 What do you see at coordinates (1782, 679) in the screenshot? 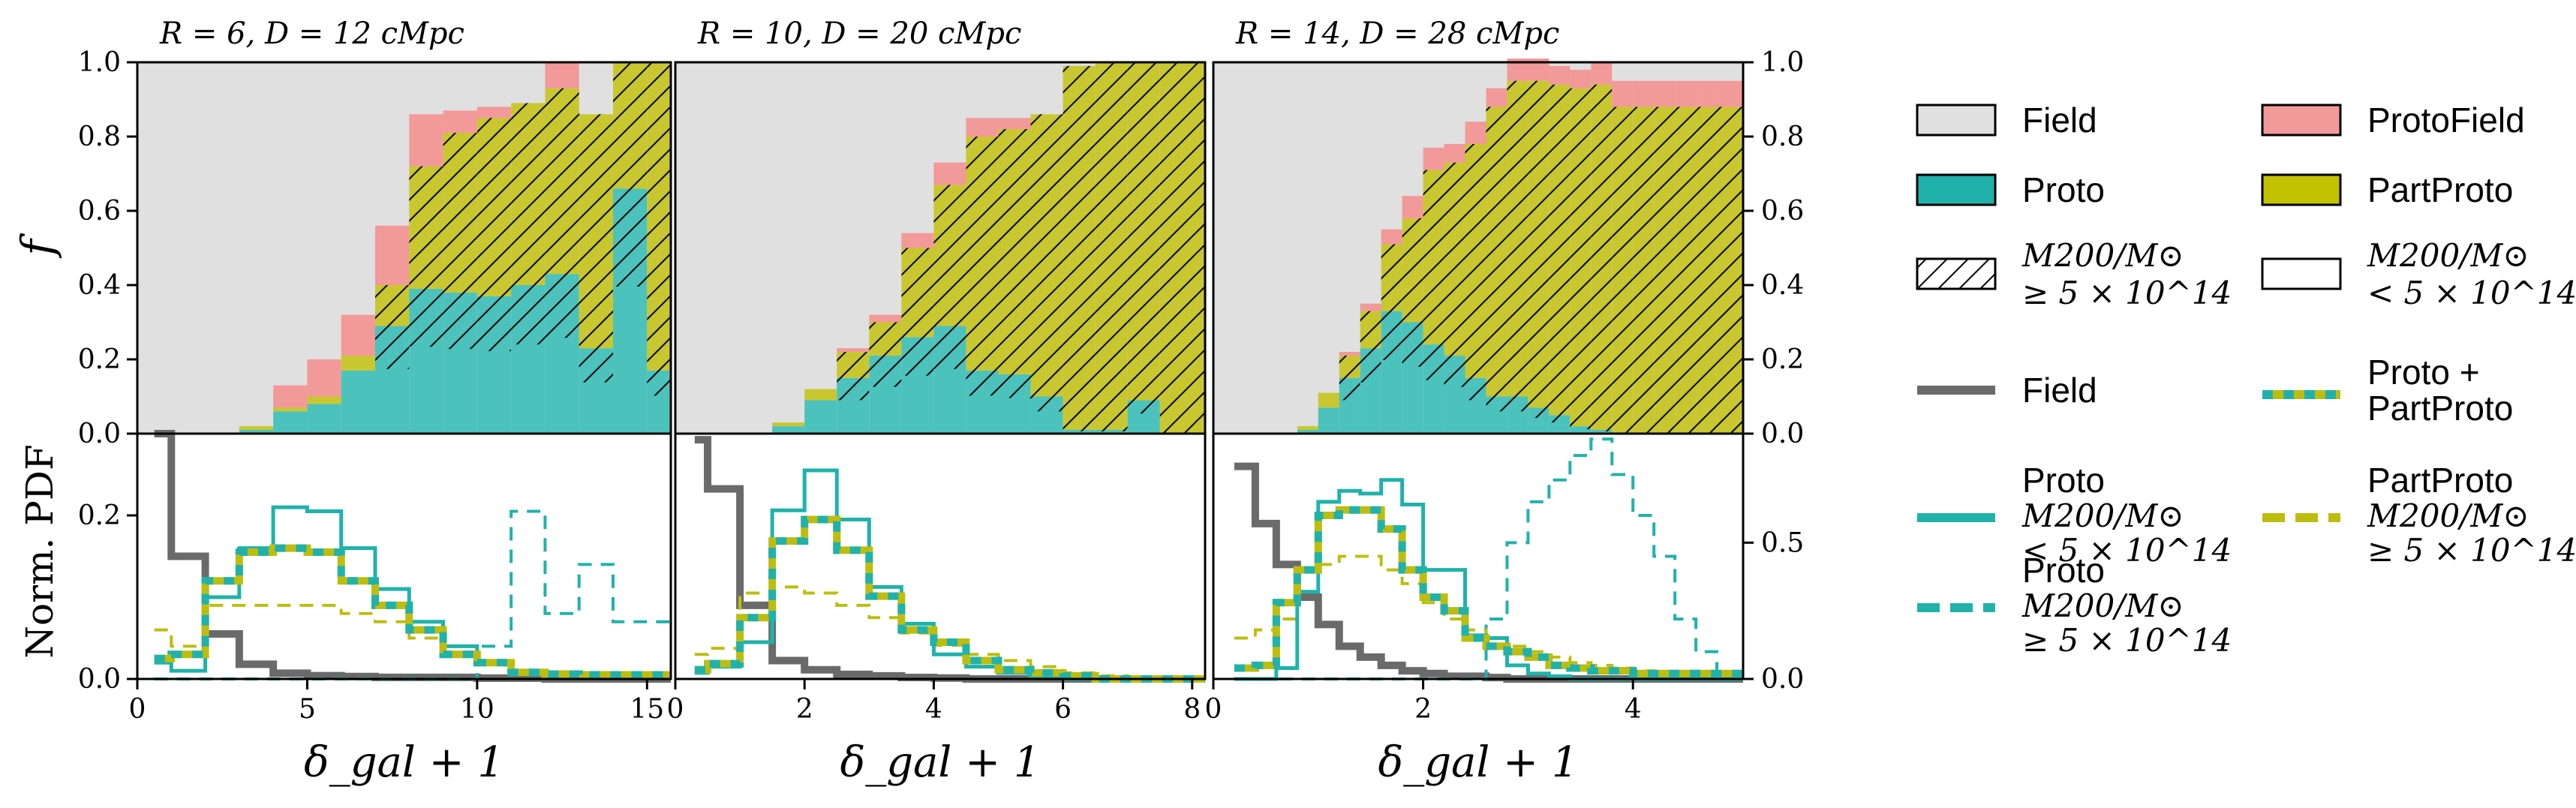
I see `y-tick-label-bottom-right: 0.0` at bounding box center [1782, 679].